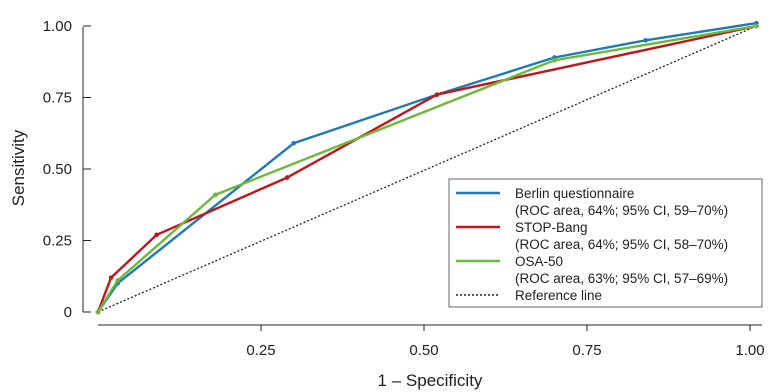 Image resolution: width=768 pixels, height=392 pixels. What do you see at coordinates (430, 380) in the screenshot?
I see `x-axis-title: 1 – Specificity` at bounding box center [430, 380].